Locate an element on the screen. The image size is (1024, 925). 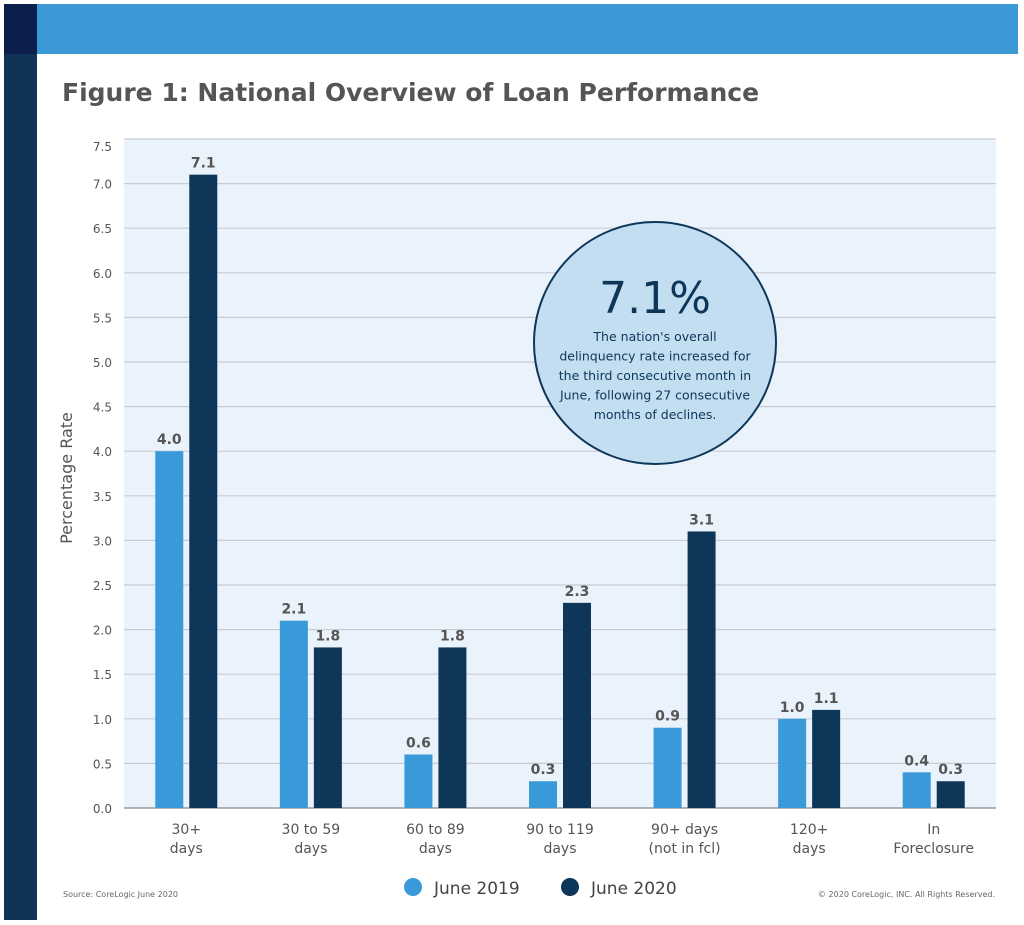
callout-circle is located at coordinates (655, 343).